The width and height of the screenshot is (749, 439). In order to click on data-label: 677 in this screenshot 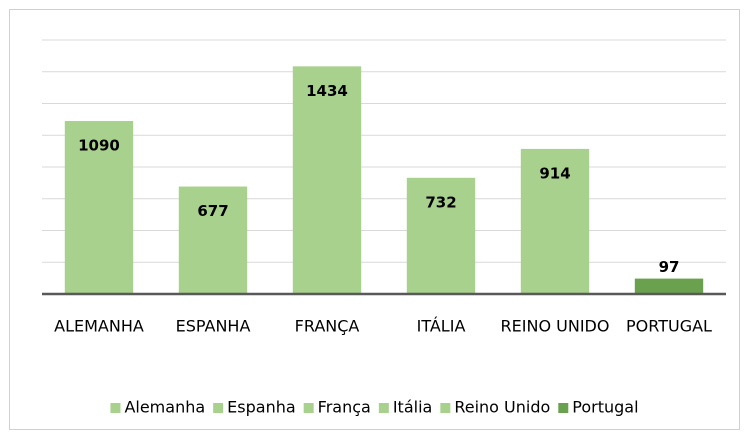, I will do `click(212, 211)`.